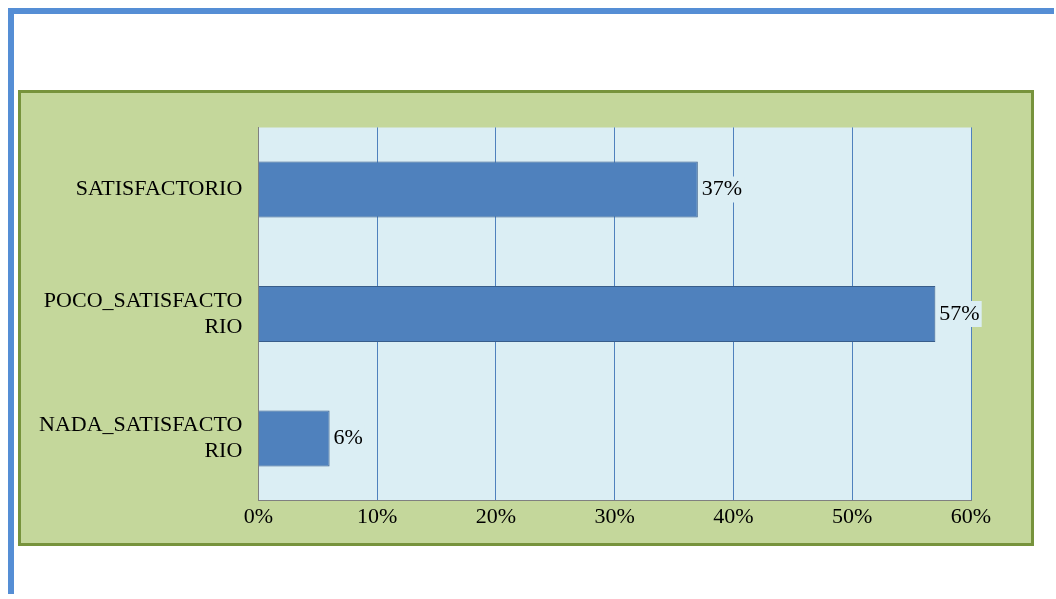 The image size is (1056, 599). I want to click on x-tick-label: 50%, so click(852, 515).